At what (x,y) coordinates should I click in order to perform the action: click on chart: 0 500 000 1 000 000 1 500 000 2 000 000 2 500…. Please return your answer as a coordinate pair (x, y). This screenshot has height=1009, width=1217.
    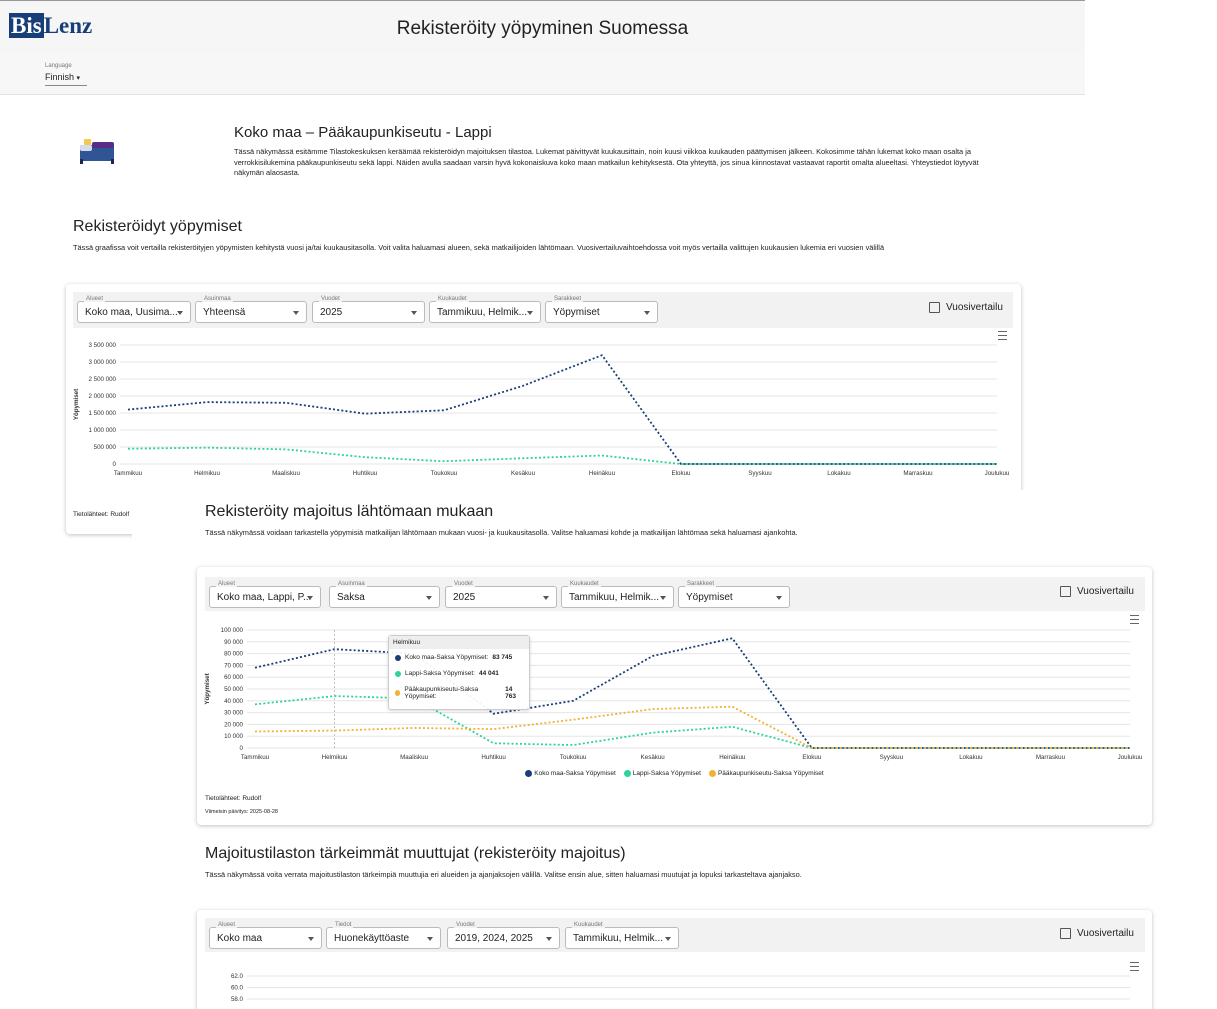
    Looking at the image, I should click on (541, 409).